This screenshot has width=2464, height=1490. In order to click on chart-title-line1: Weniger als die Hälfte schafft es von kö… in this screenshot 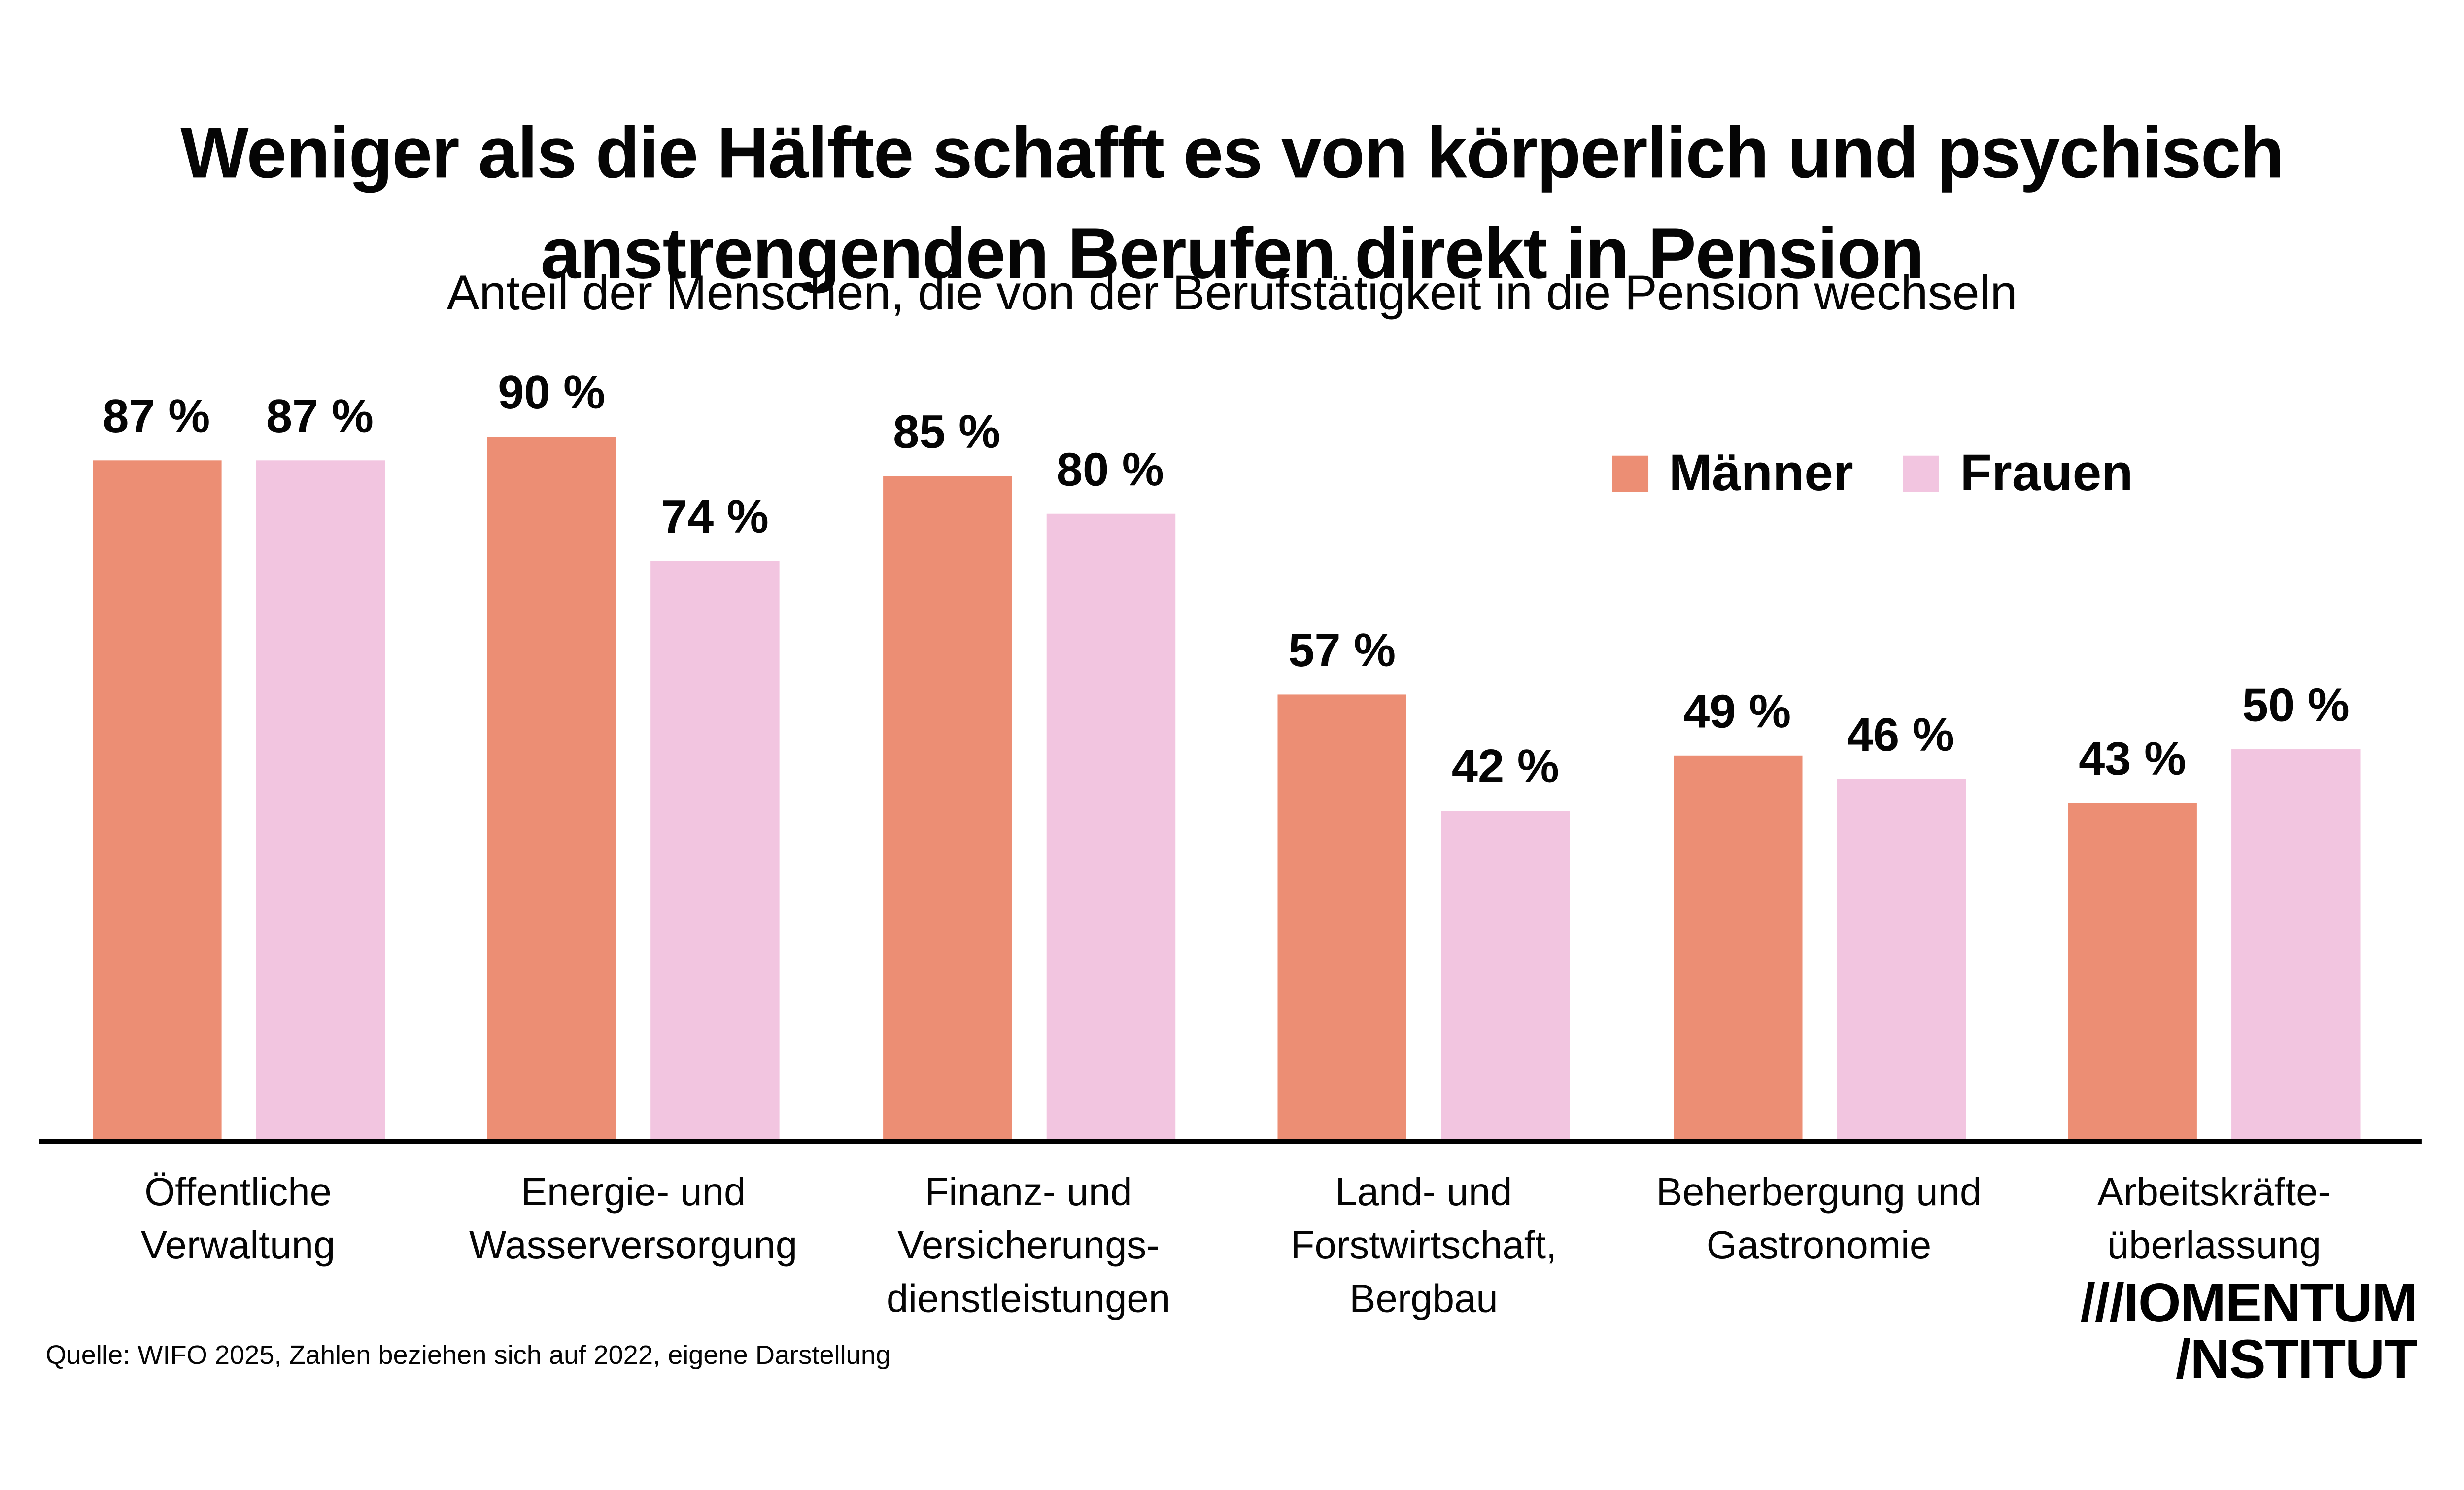, I will do `click(1232, 152)`.